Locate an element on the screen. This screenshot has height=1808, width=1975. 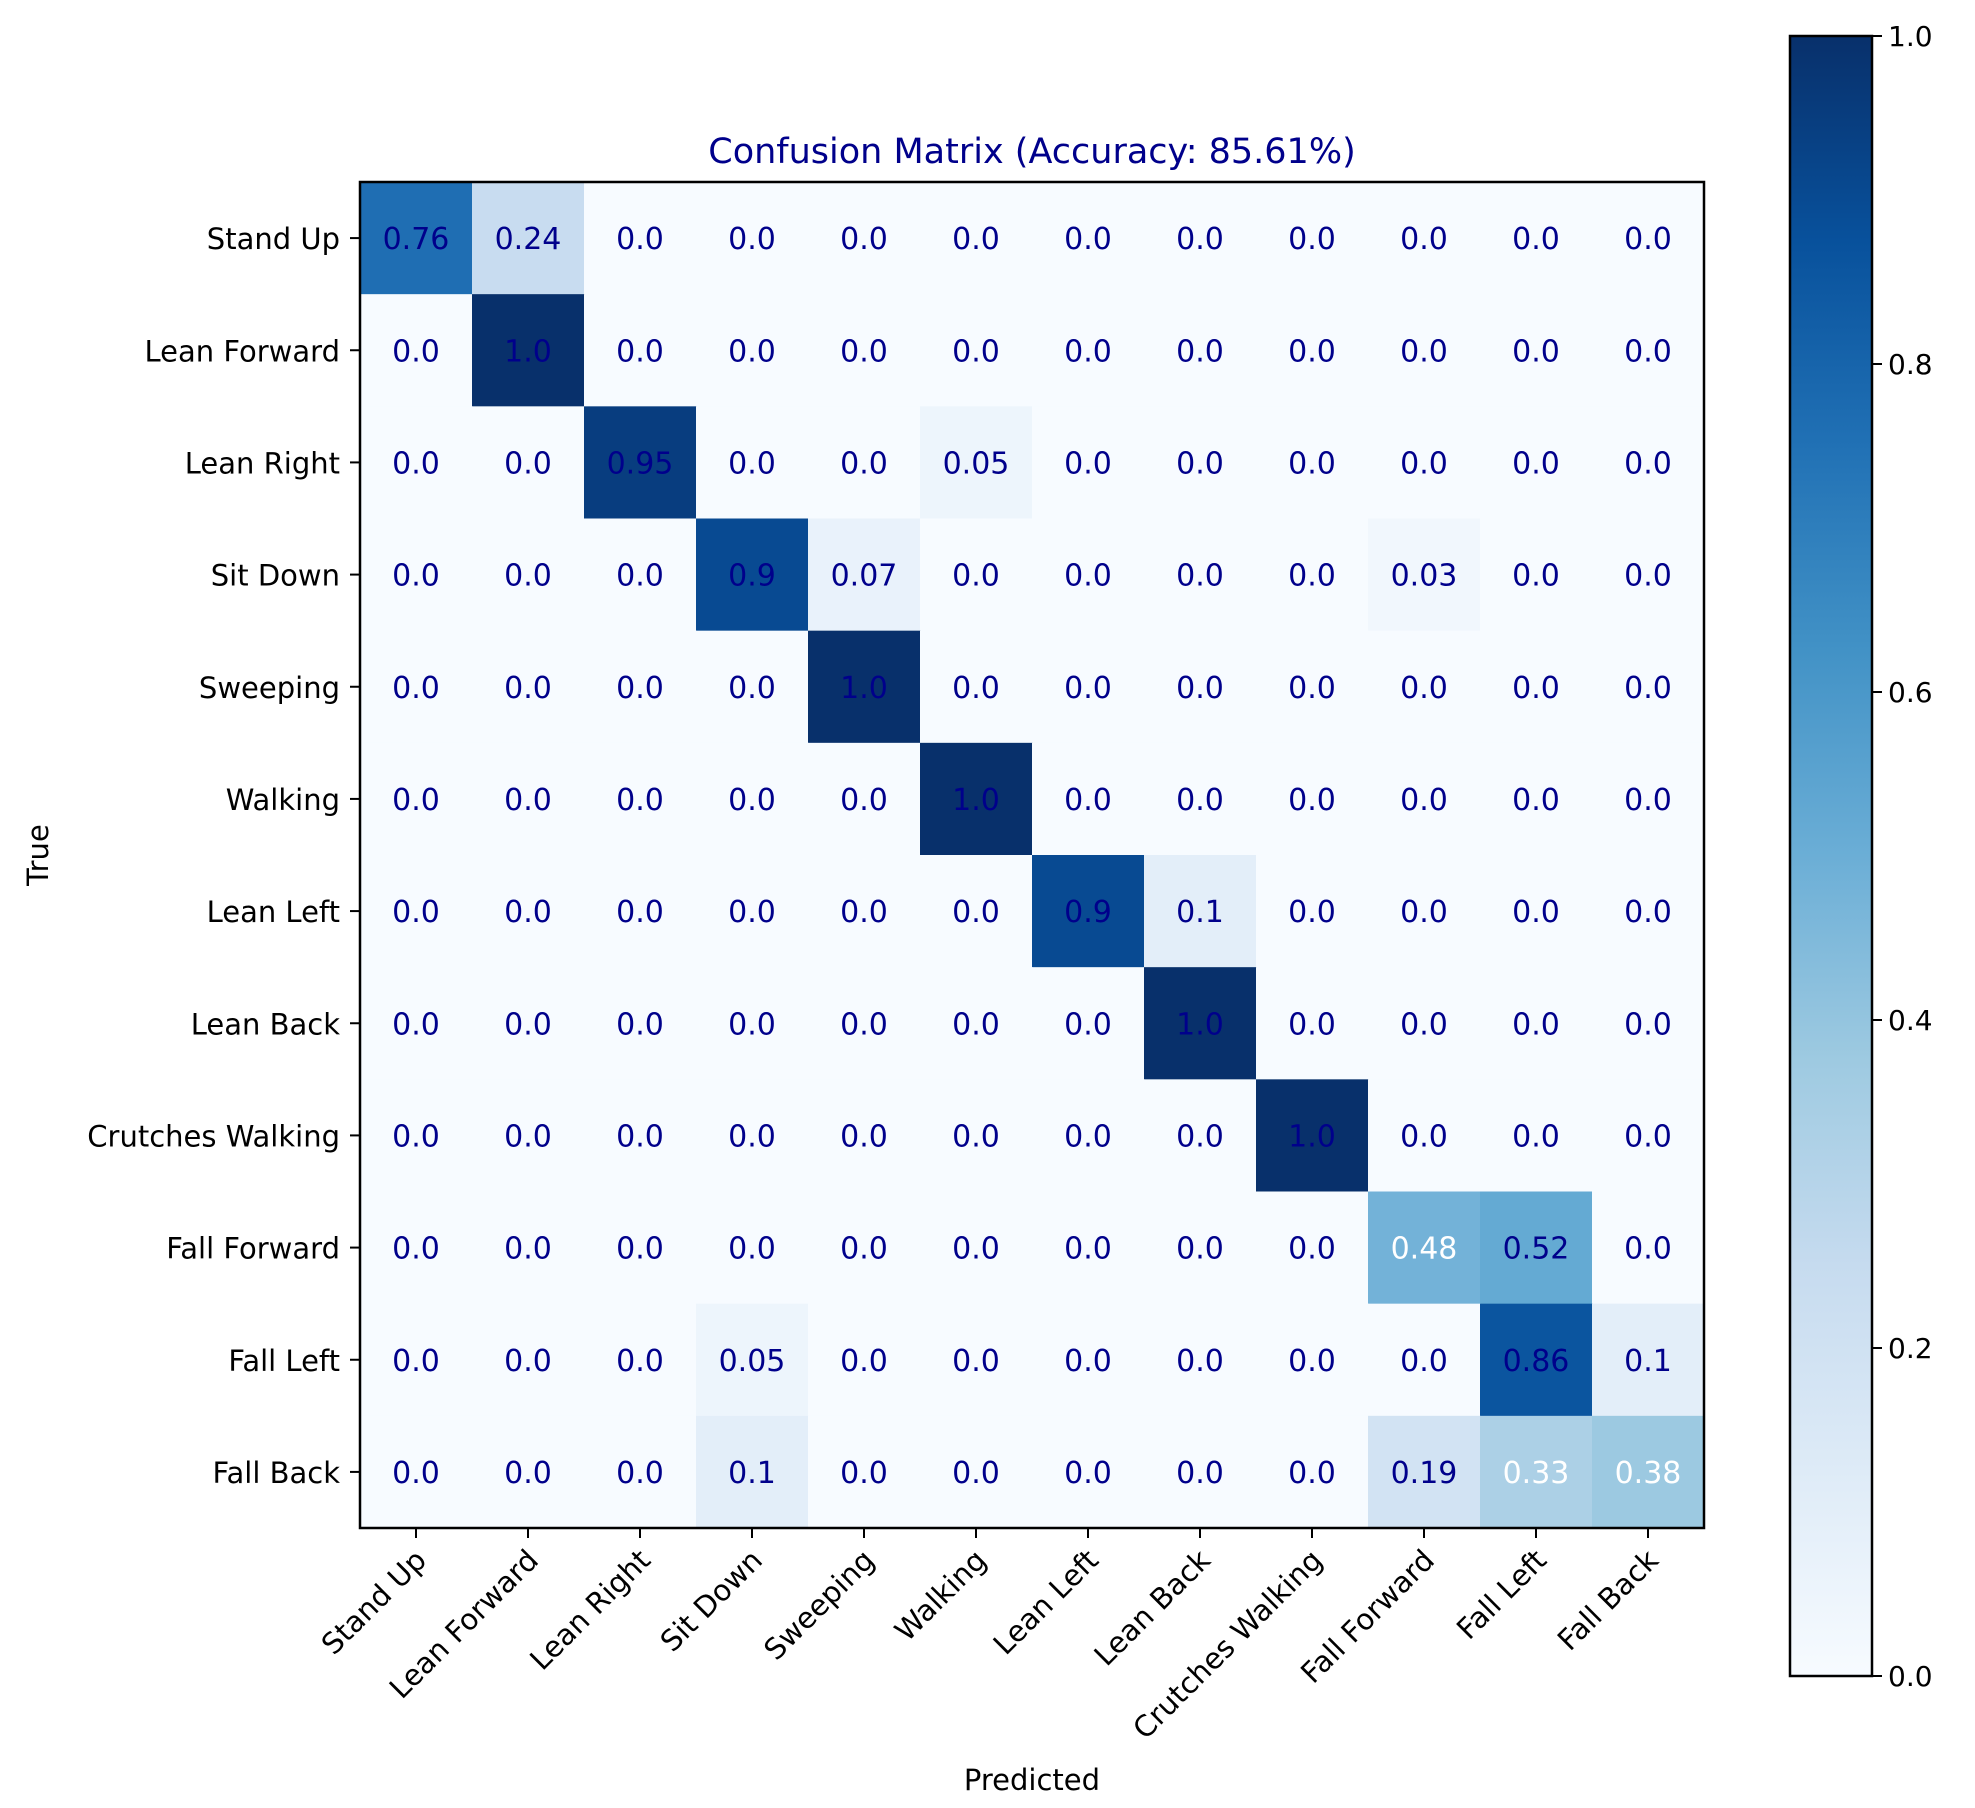
cell-value-label: 0.19 is located at coordinates (1424, 1473).